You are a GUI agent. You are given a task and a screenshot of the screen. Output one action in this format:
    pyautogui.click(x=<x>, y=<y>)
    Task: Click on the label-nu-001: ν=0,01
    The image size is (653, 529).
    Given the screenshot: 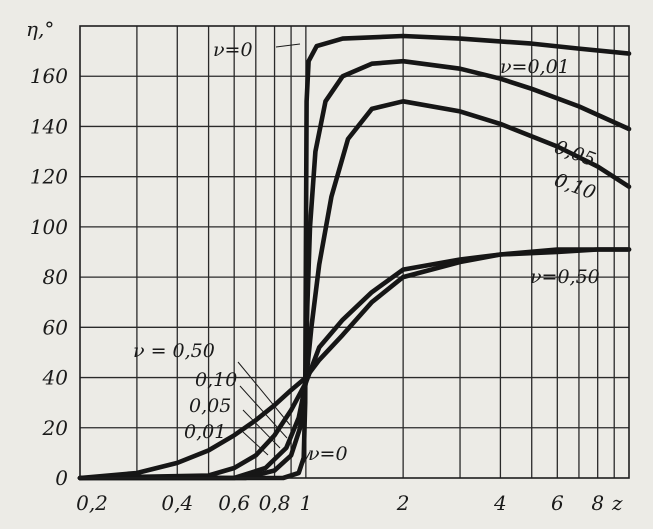 What is the action you would take?
    pyautogui.click(x=535, y=67)
    